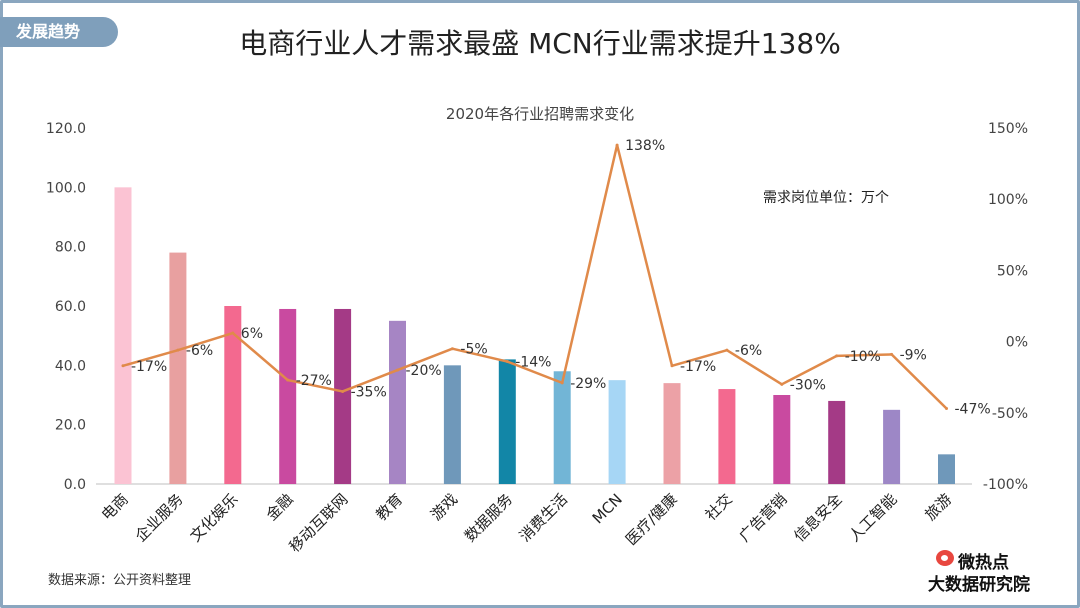 The height and width of the screenshot is (608, 1080). Describe the element at coordinates (115, 507) in the screenshot. I see `x-tick-label: 电商` at that location.